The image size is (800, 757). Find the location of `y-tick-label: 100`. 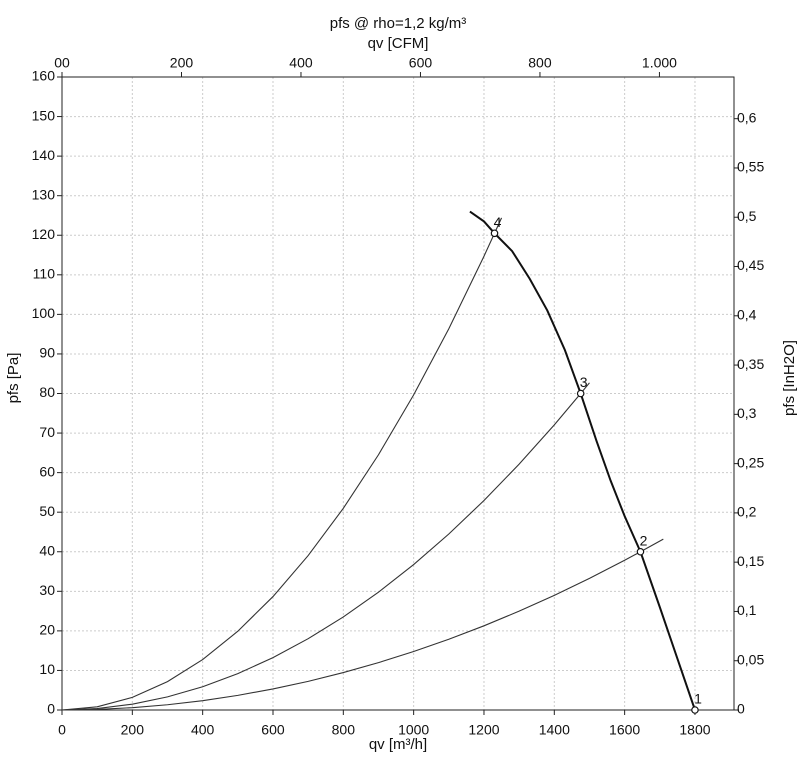

y-tick-label: 100 is located at coordinates (44, 313).